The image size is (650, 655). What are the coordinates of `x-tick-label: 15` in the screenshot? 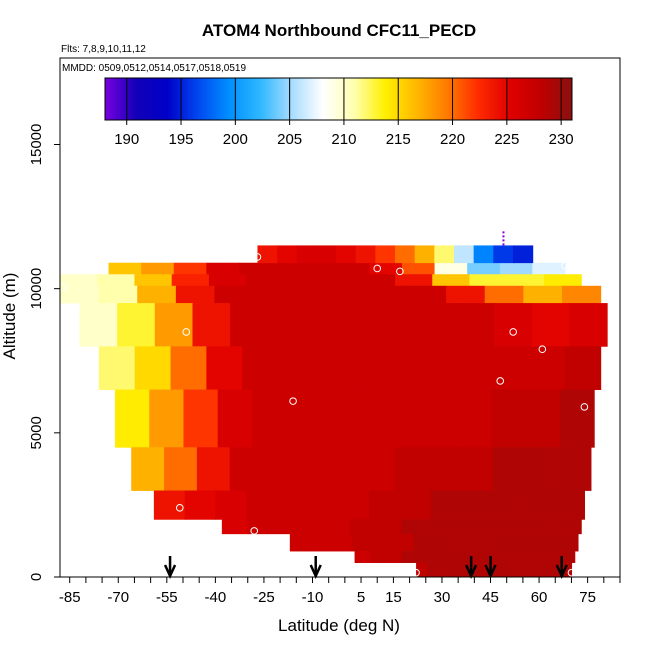 It's located at (393, 597).